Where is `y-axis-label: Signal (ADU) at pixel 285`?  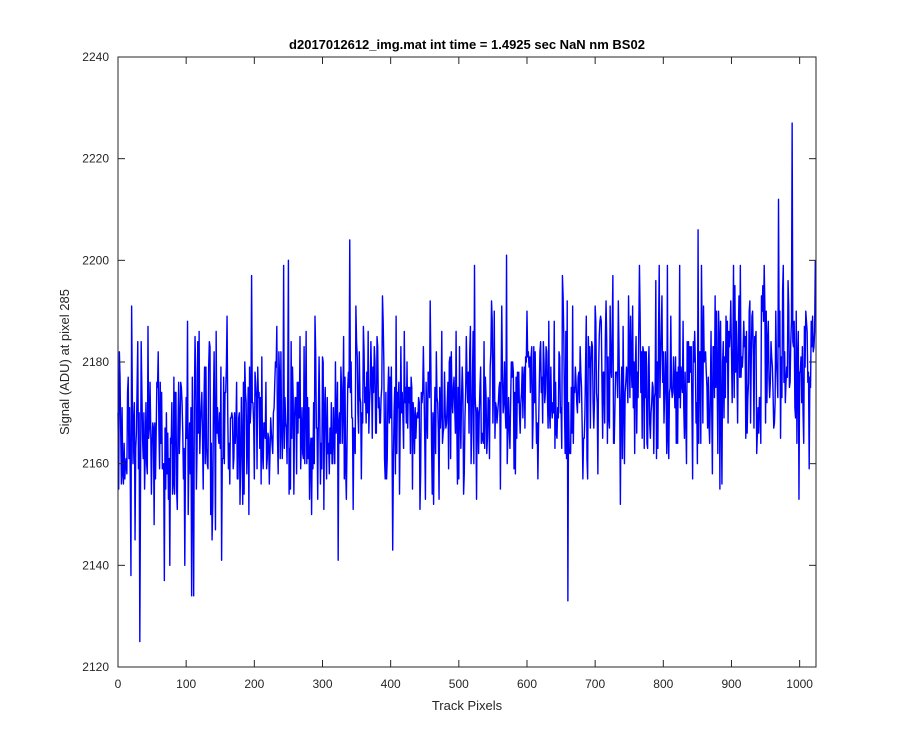 y-axis-label: Signal (ADU) at pixel 285 is located at coordinates (64, 362).